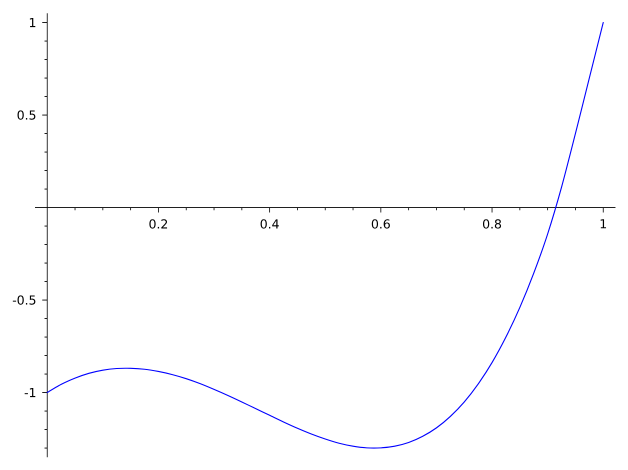 The image size is (628, 470). I want to click on y-tick-label: -0.5, so click(24, 300).